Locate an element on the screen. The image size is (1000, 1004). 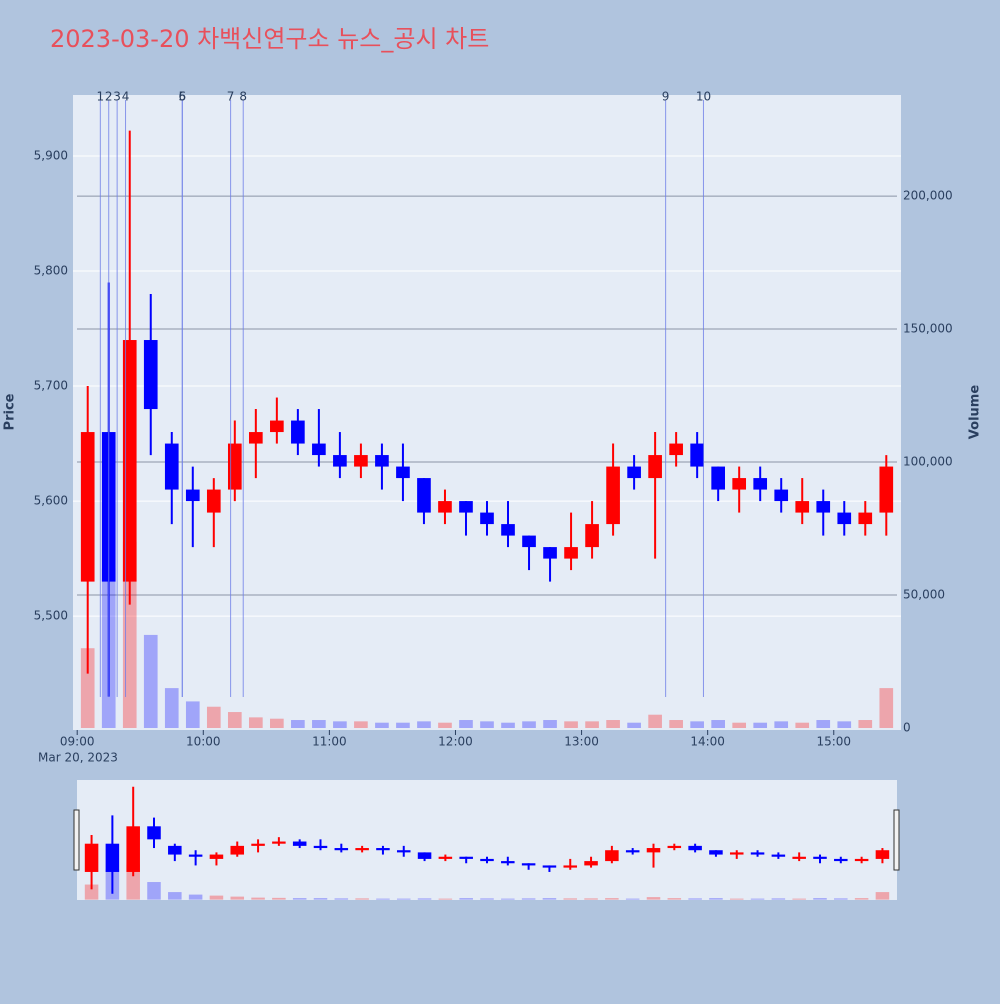
x-tick-label: 14:00 is located at coordinates (707, 742).